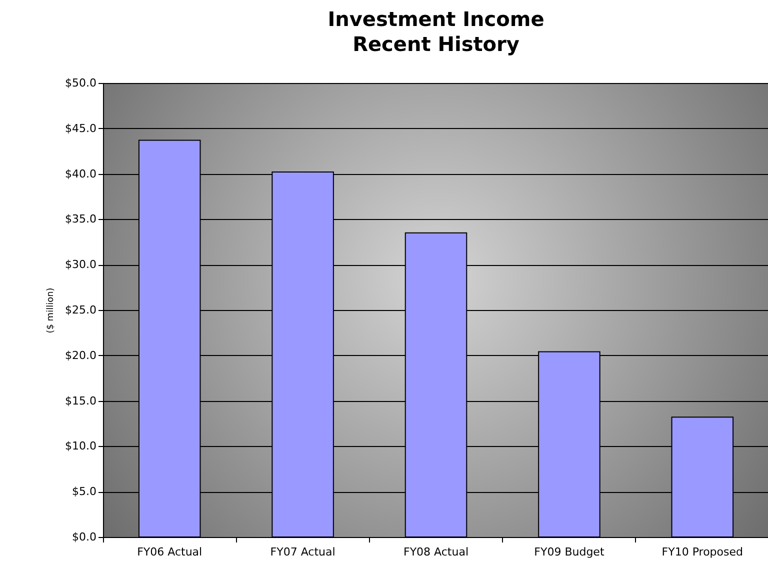  What do you see at coordinates (80, 219) in the screenshot?
I see `y-tick-label: $35.0` at bounding box center [80, 219].